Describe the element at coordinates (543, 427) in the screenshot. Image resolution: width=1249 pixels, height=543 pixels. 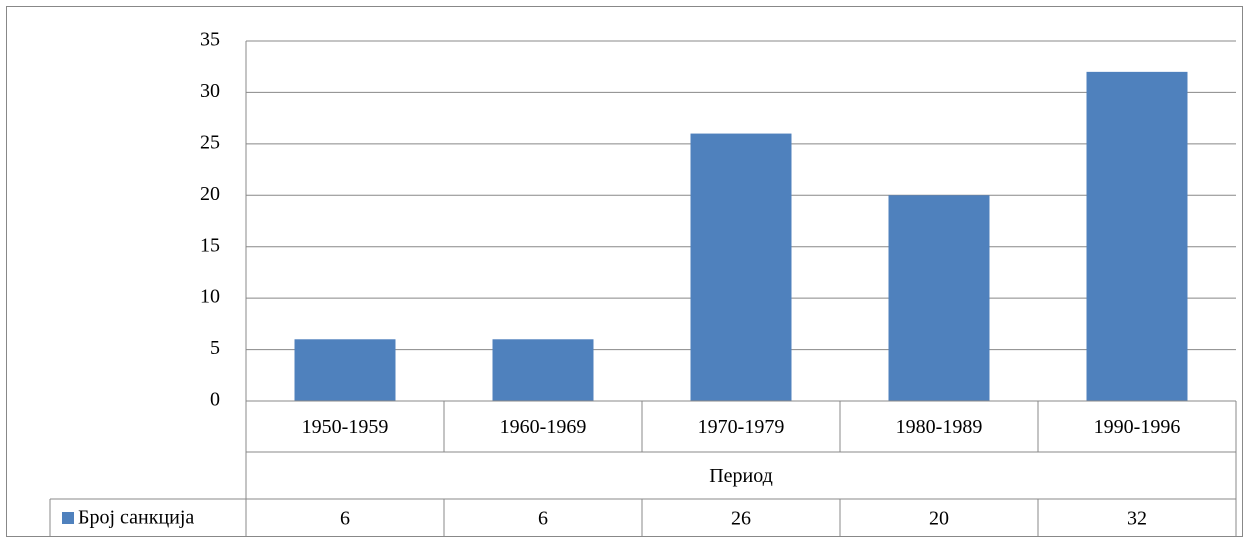
I see `x-tick-label: 1960-1969` at that location.